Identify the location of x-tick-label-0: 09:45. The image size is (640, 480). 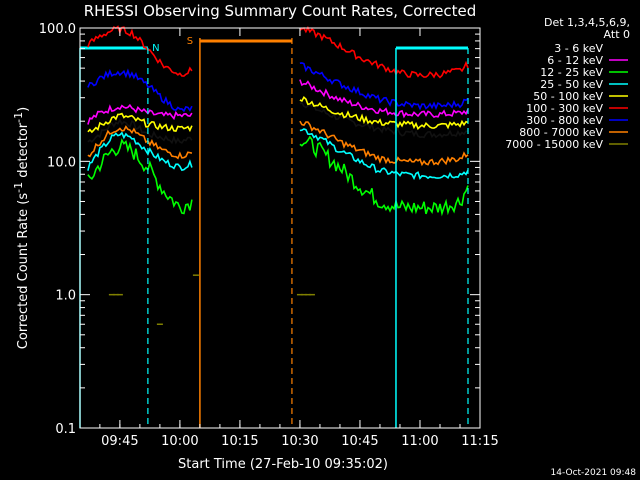
(119, 441).